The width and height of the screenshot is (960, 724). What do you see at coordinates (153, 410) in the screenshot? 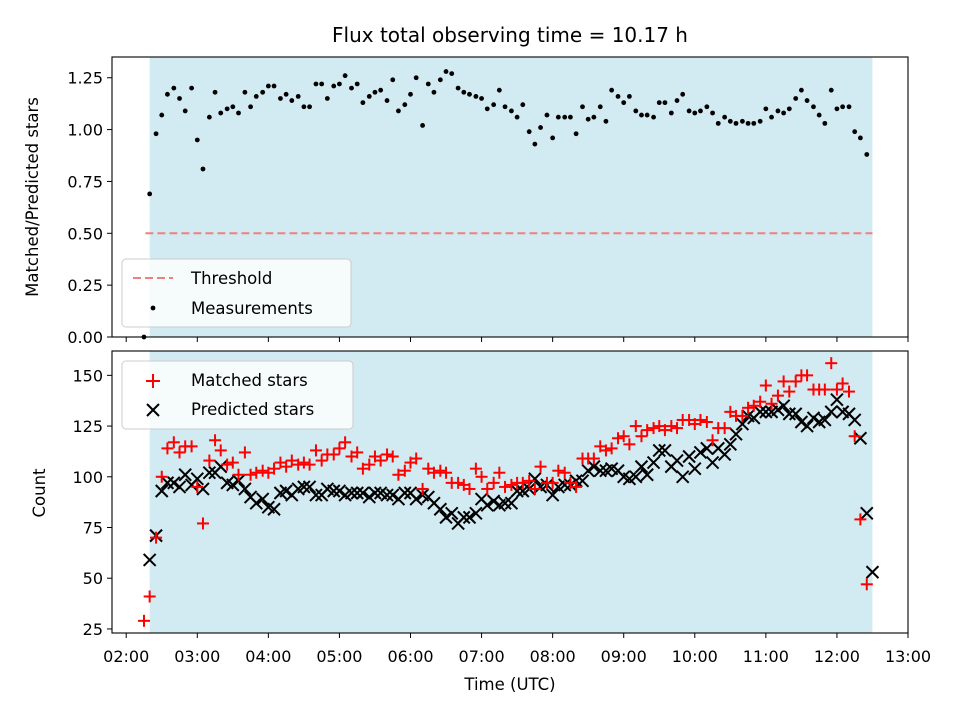
I see `legend-predicted-swatch` at bounding box center [153, 410].